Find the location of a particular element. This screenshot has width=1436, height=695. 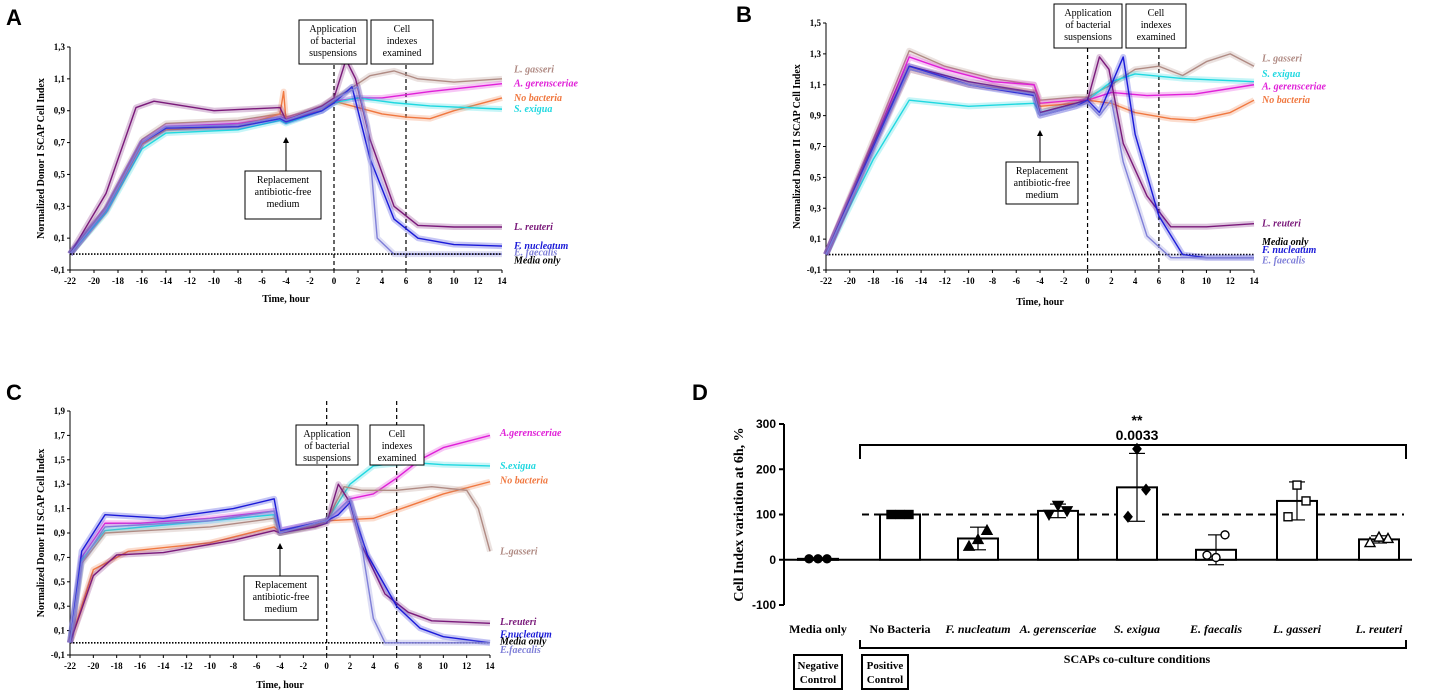

y-tick-label: 1,9 is located at coordinates (60, 411).